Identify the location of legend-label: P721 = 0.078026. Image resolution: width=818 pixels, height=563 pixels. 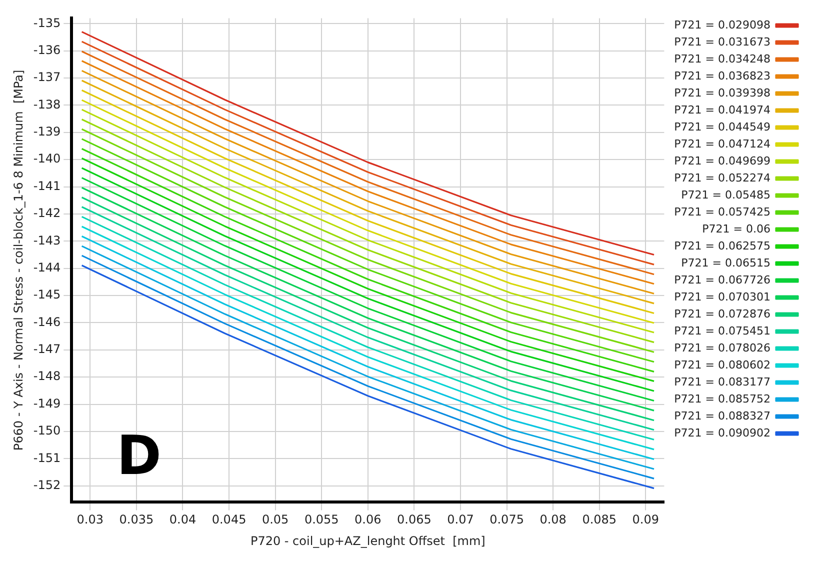
(722, 347).